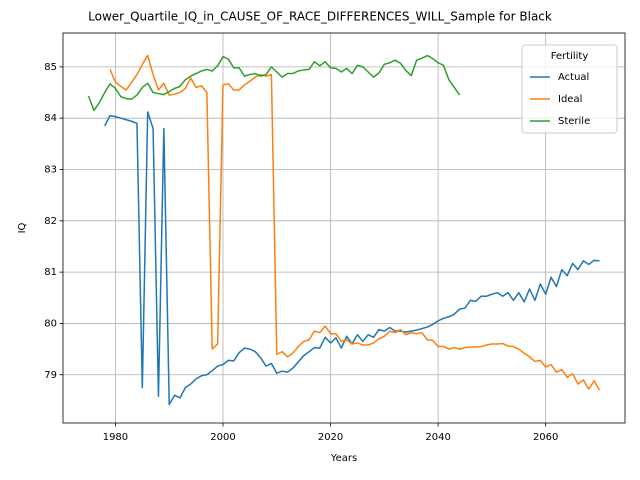 This screenshot has height=480, width=640. I want to click on x-tick-label: 2020, so click(330, 437).